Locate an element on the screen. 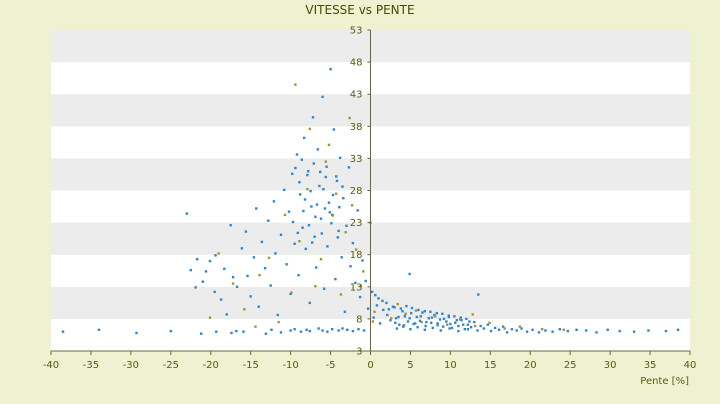 The image size is (720, 404). x-tick-label: -20 is located at coordinates (211, 365).